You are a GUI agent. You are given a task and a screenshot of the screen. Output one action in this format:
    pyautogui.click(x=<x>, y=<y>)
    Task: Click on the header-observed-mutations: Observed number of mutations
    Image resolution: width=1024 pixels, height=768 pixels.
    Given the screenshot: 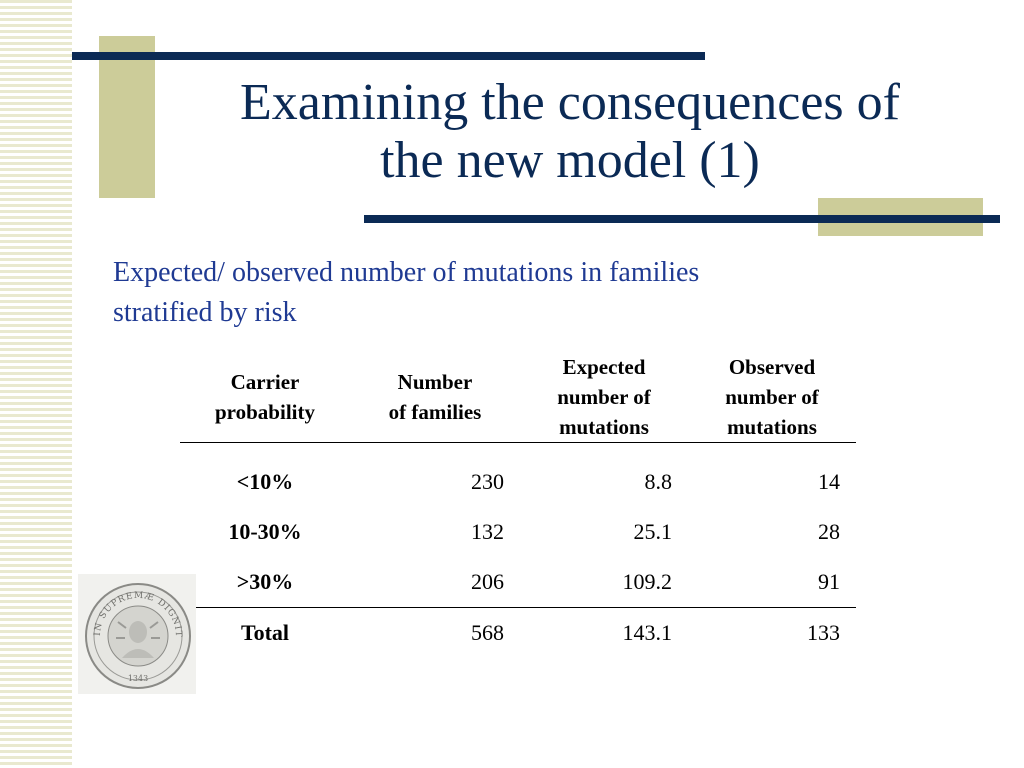 What is the action you would take?
    pyautogui.click(x=772, y=396)
    